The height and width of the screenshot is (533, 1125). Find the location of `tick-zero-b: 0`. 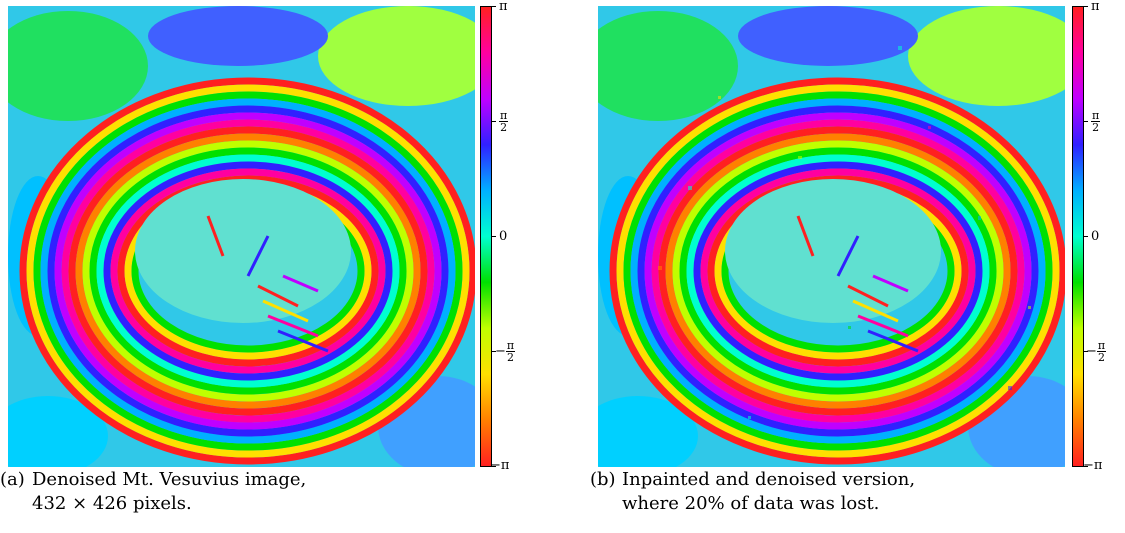

tick-zero-b: 0 is located at coordinates (1095, 236).